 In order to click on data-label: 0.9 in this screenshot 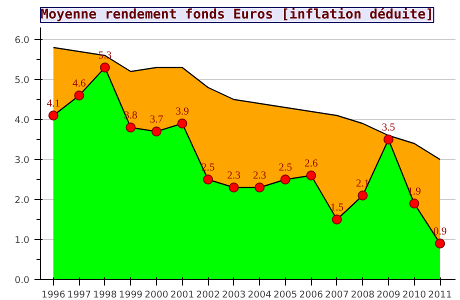, I will do `click(440, 232)`.